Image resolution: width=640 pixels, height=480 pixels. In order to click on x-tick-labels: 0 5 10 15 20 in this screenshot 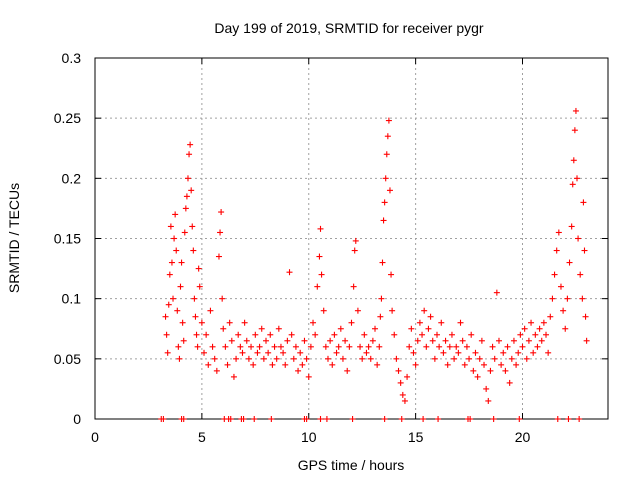, I will do `click(310, 437)`.